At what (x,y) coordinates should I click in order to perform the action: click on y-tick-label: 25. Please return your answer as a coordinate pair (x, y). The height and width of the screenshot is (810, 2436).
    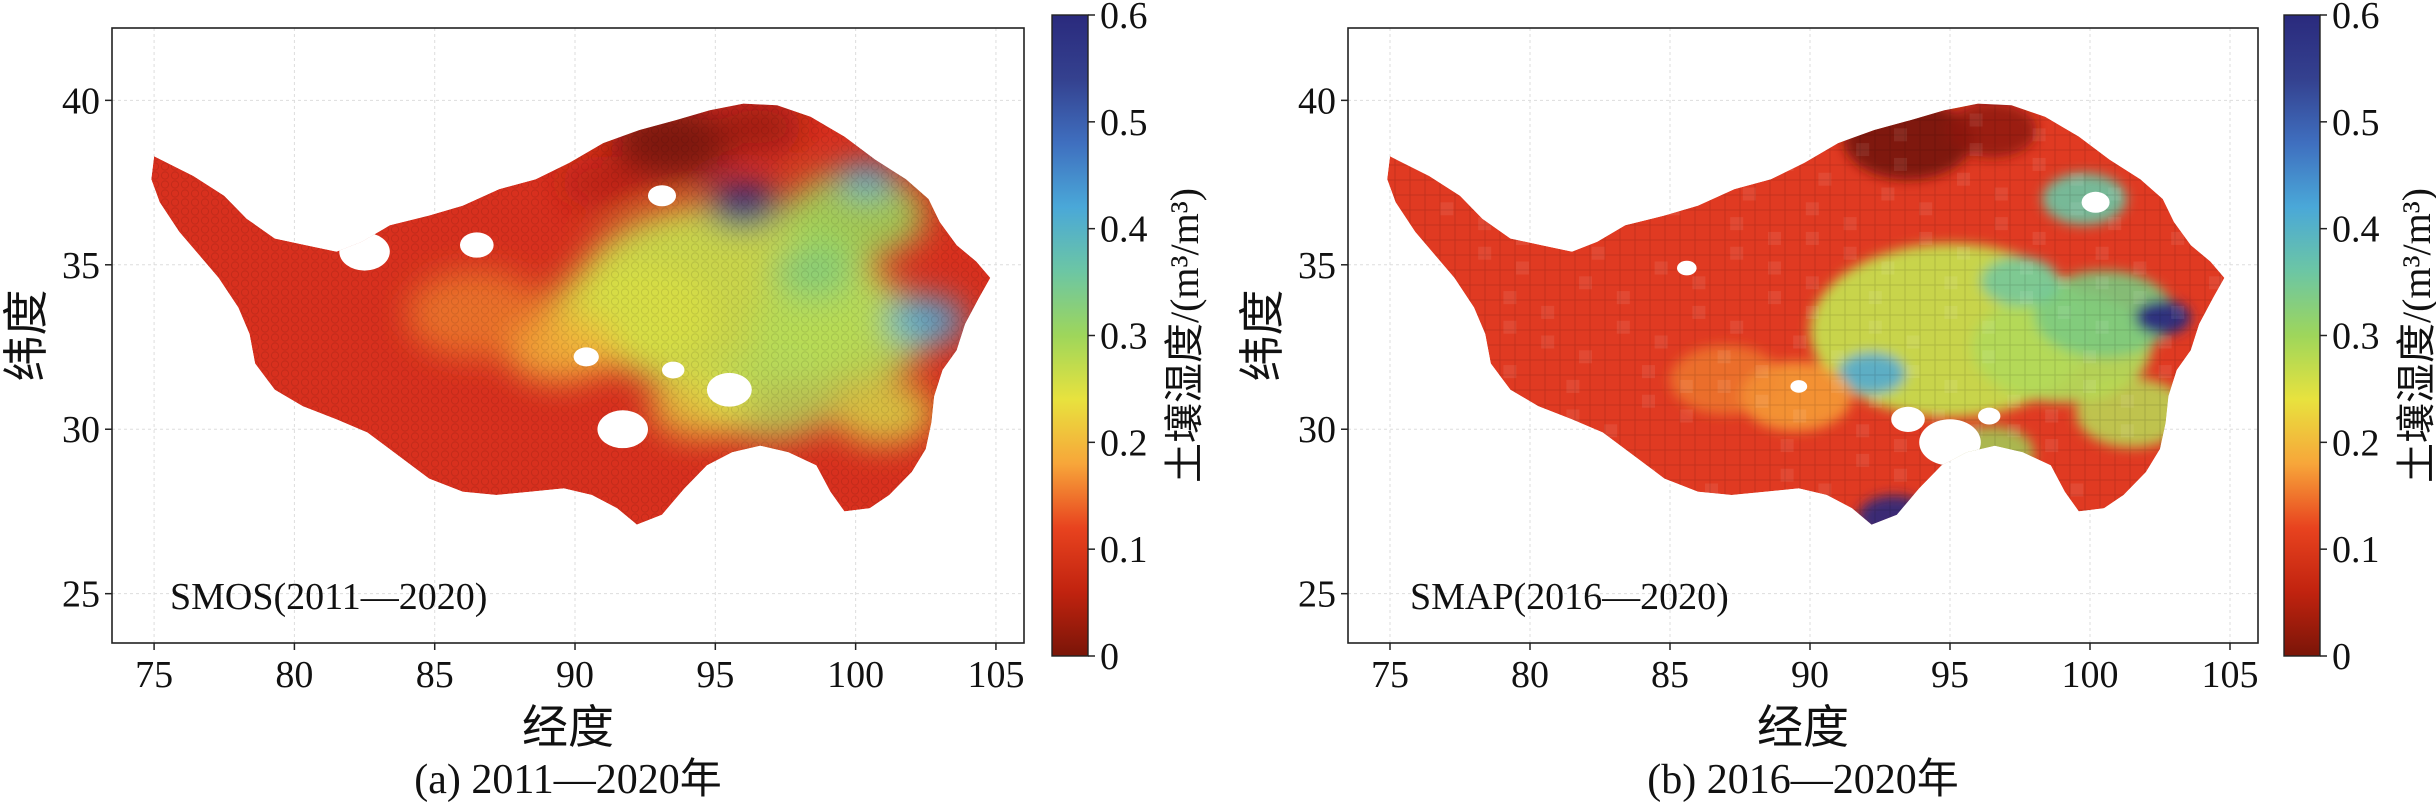
    Looking at the image, I should click on (1317, 595).